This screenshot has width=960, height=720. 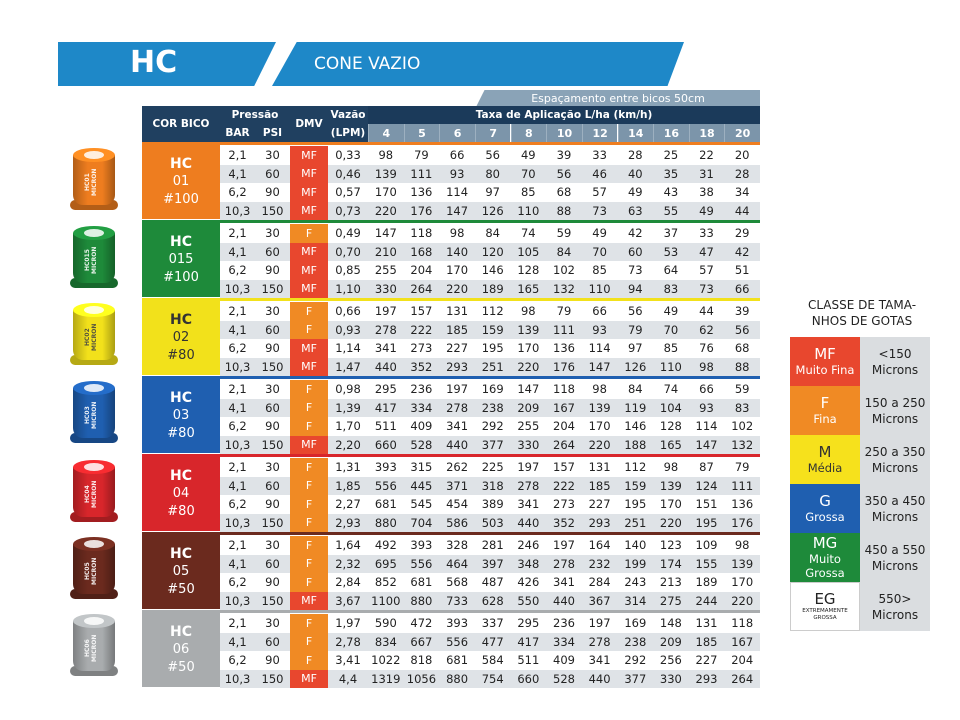 I want to click on rate-cell: 47, so click(x=706, y=251).